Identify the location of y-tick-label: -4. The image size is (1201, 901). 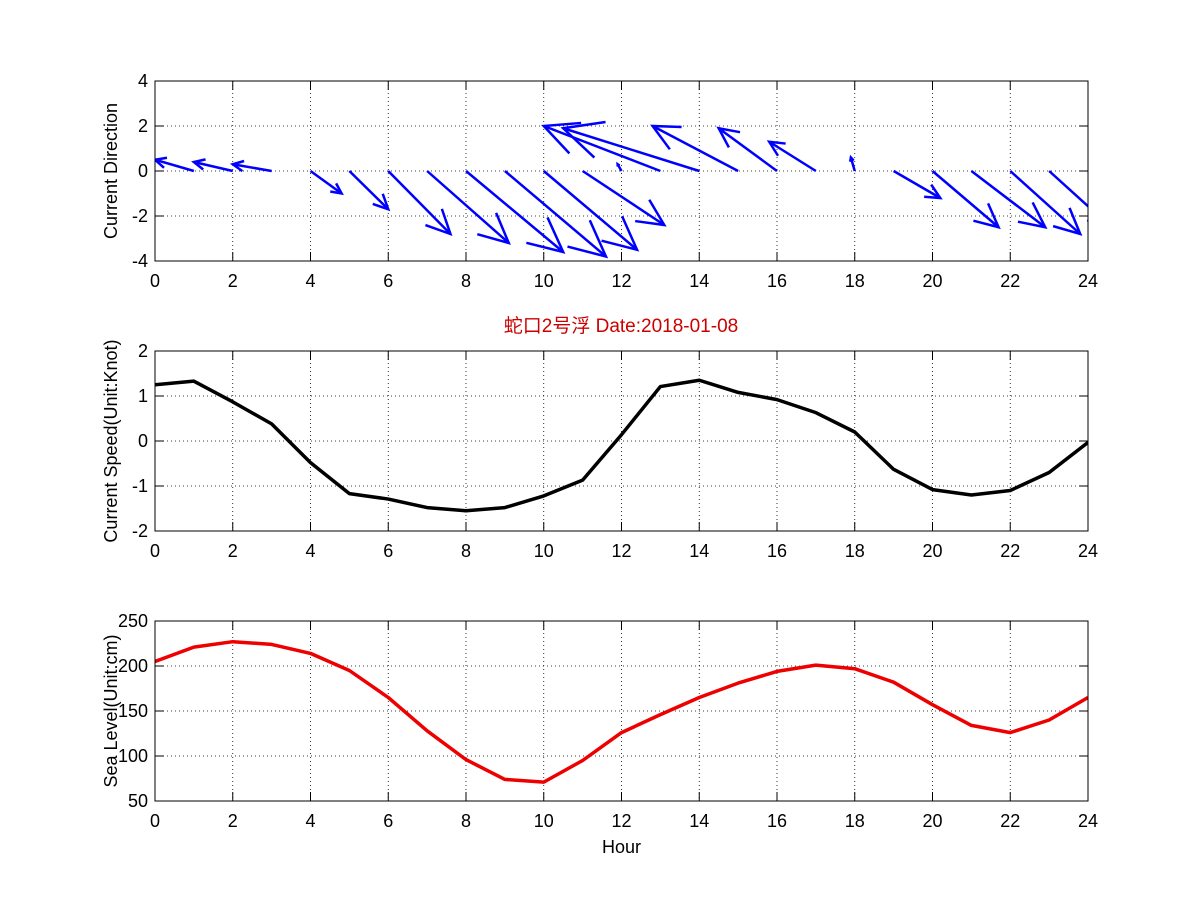
(140, 261).